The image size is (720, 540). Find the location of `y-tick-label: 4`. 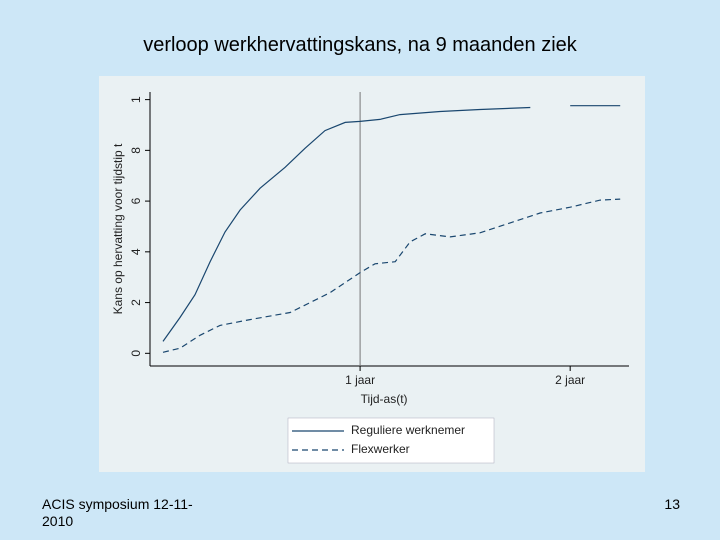

y-tick-label: 4 is located at coordinates (136, 251).